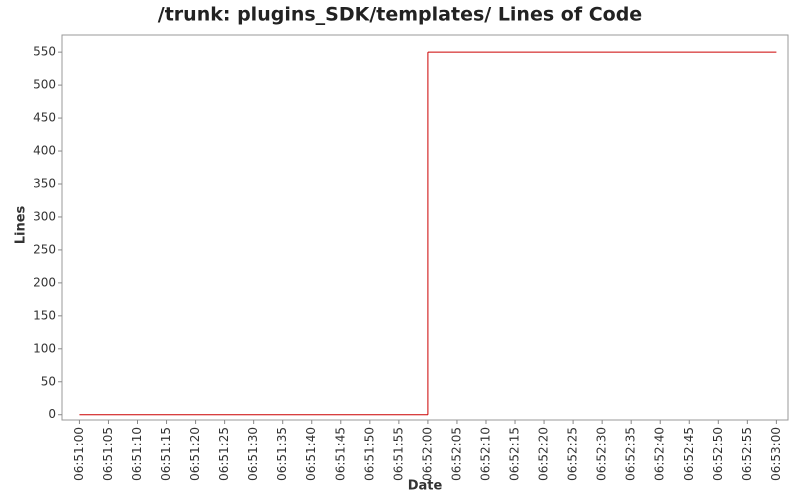  I want to click on y-tick-label: 400, so click(44, 151).